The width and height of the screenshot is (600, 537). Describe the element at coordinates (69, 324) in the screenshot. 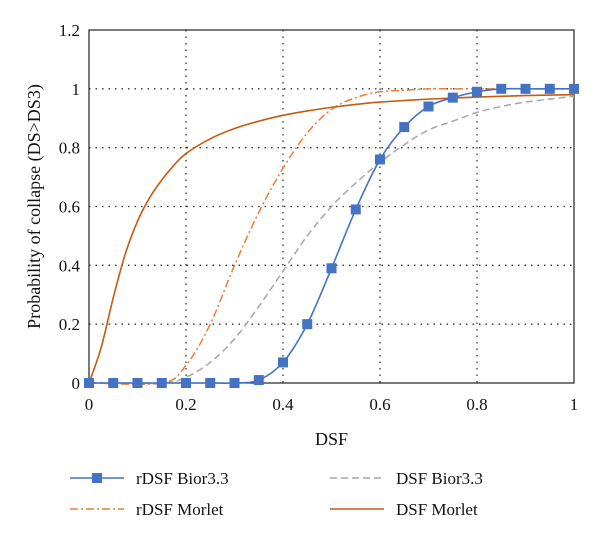

I see `y-tick-label: 0.2` at that location.